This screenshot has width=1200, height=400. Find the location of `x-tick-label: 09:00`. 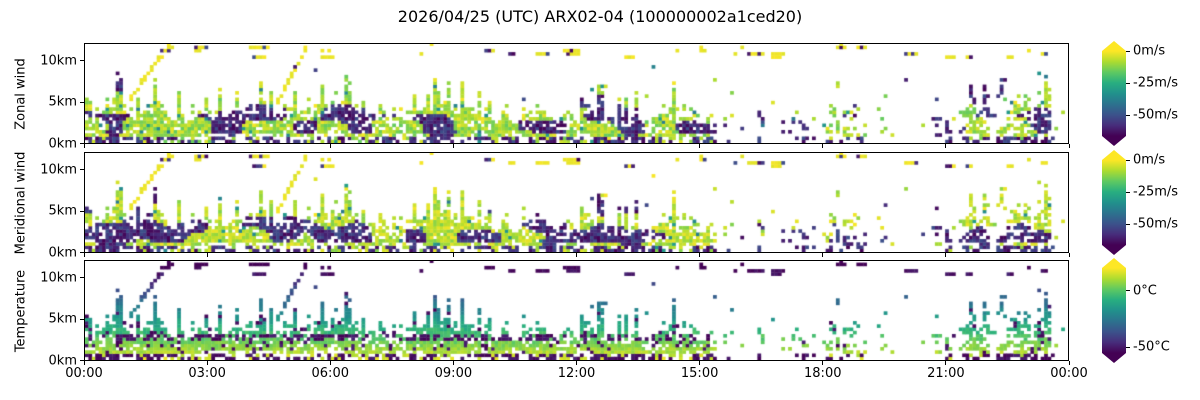

x-tick-label: 09:00 is located at coordinates (453, 373).